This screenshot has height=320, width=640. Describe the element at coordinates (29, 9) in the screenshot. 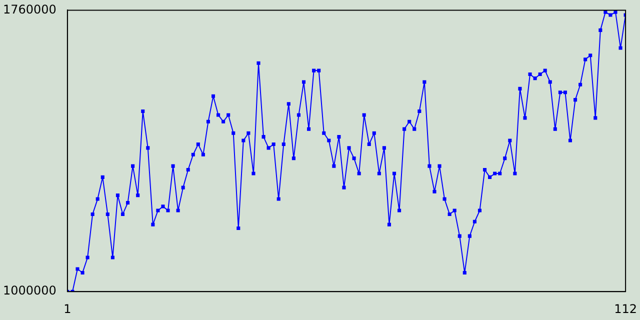

I see `y-tick-label: 1760000` at that location.